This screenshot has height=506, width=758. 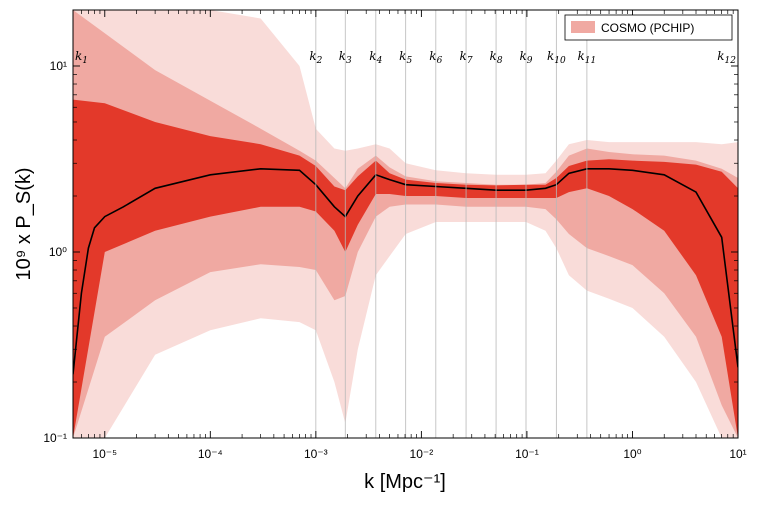 What do you see at coordinates (210, 454) in the screenshot?
I see `x-tick-label: 10⁻⁴` at bounding box center [210, 454].